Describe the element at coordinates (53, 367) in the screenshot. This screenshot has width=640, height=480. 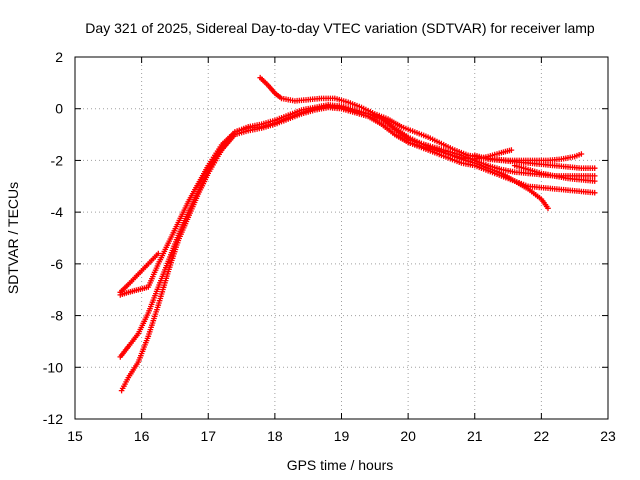
I see `y-tick-label: -10` at that location.